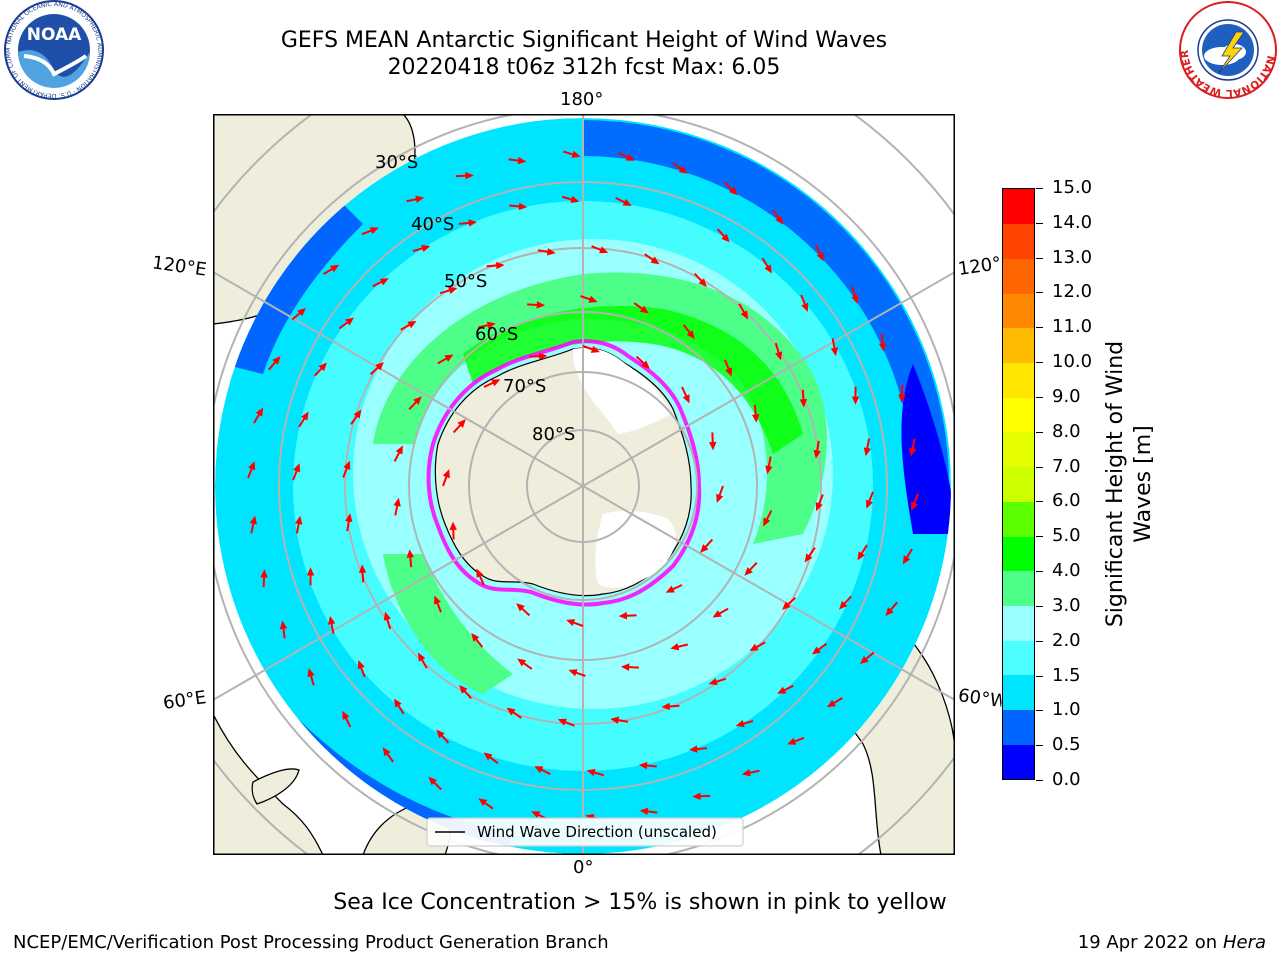 Image resolution: width=1280 pixels, height=960 pixels. What do you see at coordinates (1115, 484) in the screenshot?
I see `colorbar-label-line1: Significant Height of Wind` at bounding box center [1115, 484].